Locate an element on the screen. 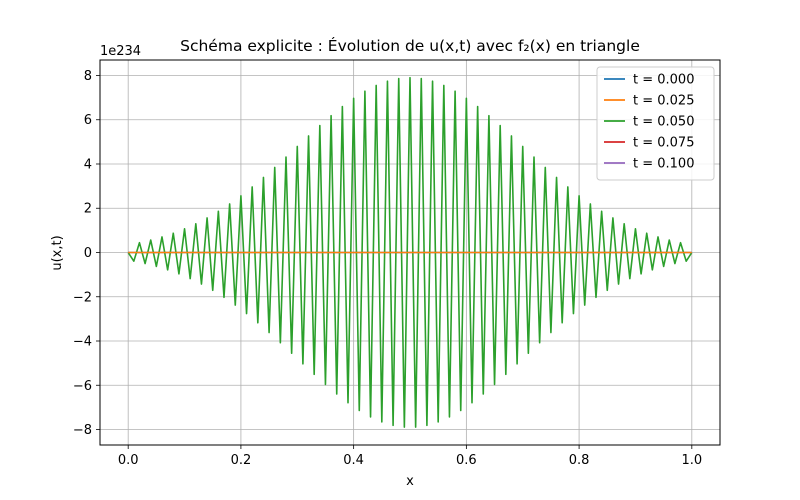 The height and width of the screenshot is (500, 800). y-tick-label: 8 is located at coordinates (88, 76).